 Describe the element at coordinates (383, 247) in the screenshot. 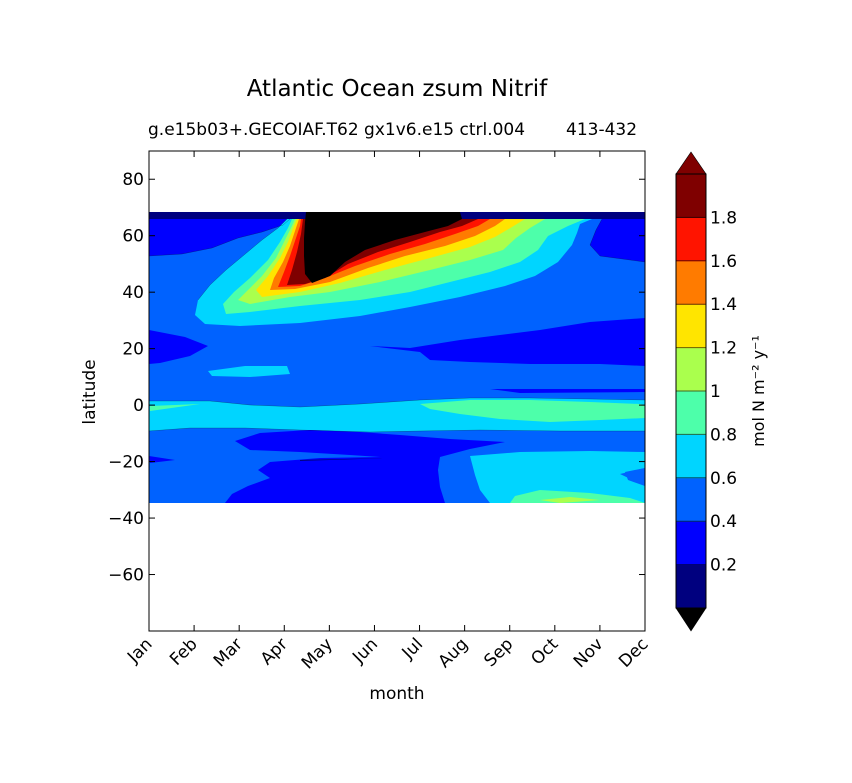

I see `contour-level-over-2.0-core` at that location.